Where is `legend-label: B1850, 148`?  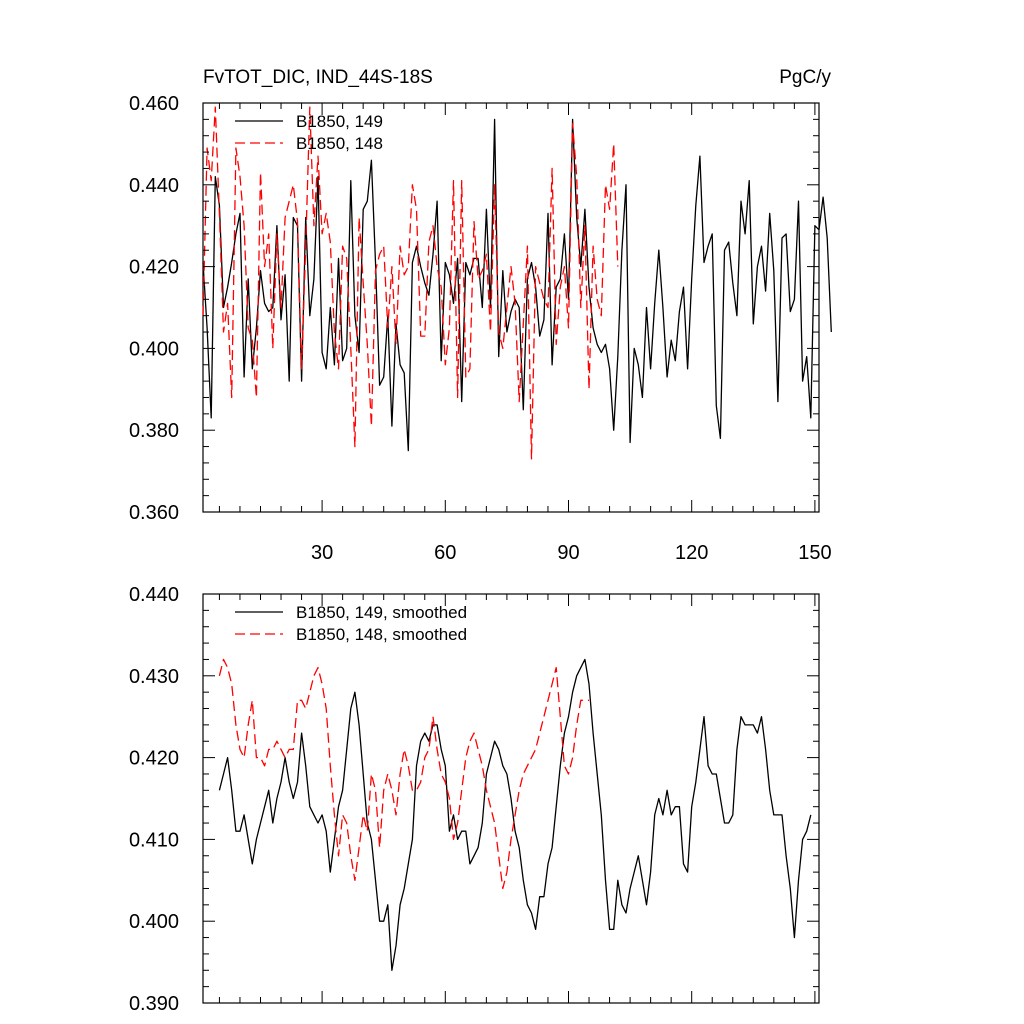
legend-label: B1850, 148 is located at coordinates (339, 143).